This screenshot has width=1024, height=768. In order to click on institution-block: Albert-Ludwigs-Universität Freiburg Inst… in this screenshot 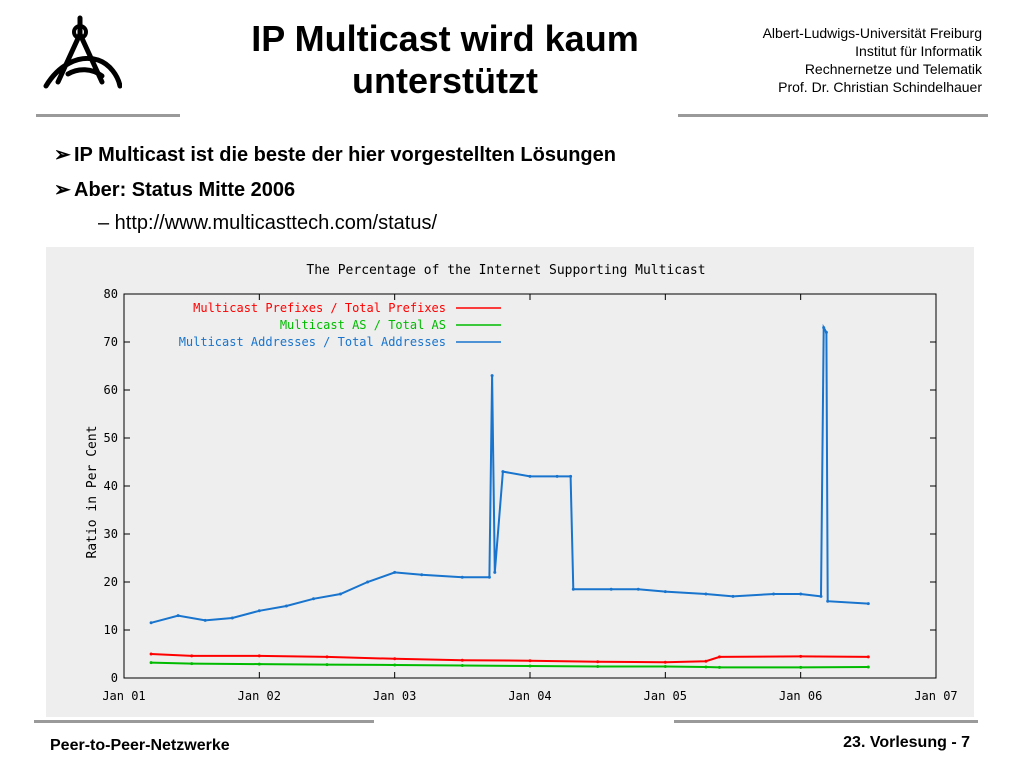, I will do `click(872, 60)`.